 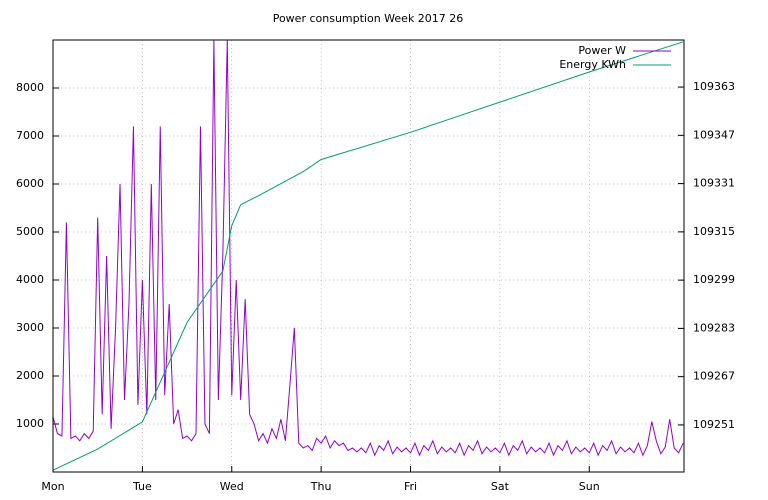 I want to click on y-tick-label: 1000, so click(x=30, y=423).